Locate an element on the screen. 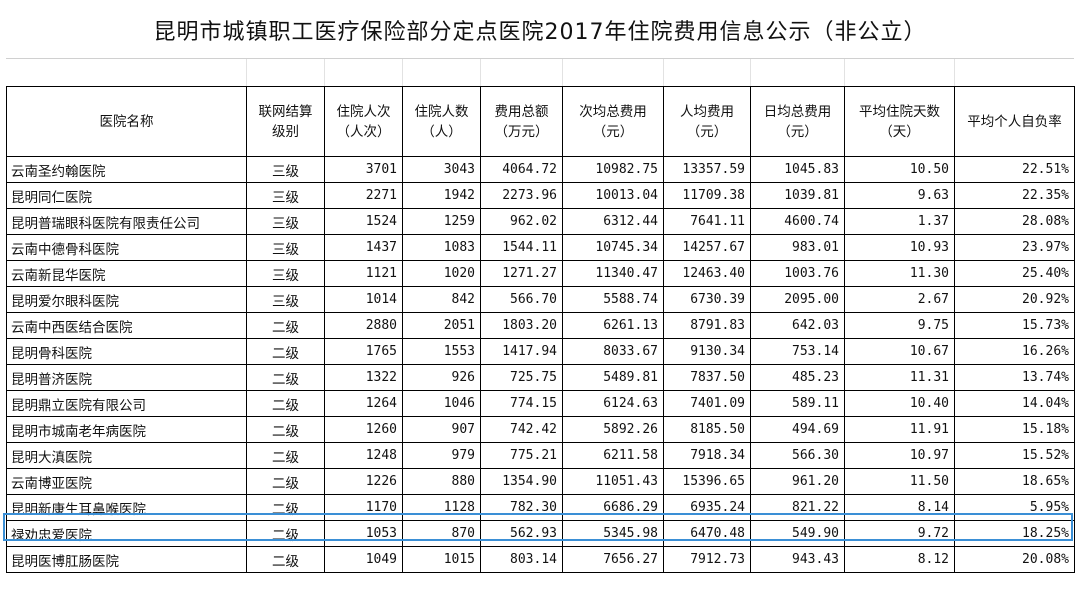  level-cell: 三级 is located at coordinates (285, 195).